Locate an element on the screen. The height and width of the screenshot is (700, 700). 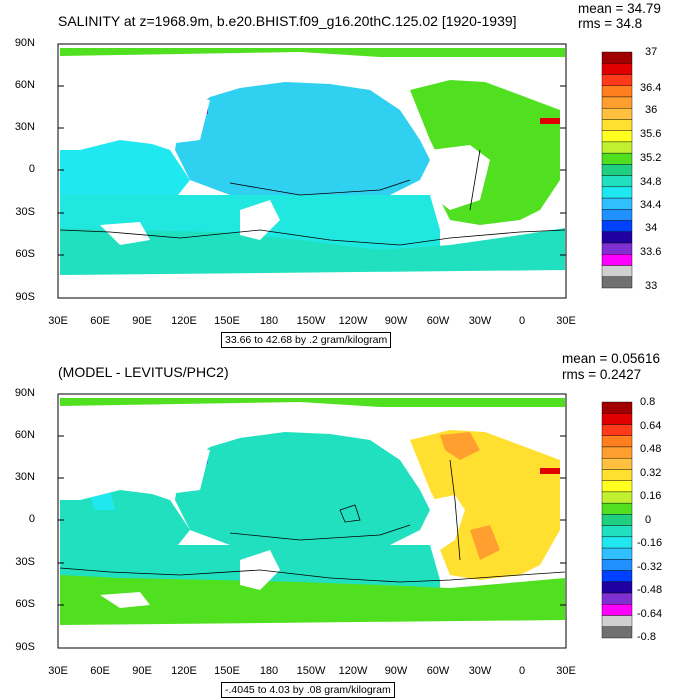
legend-label: 0 is located at coordinates (648, 520).